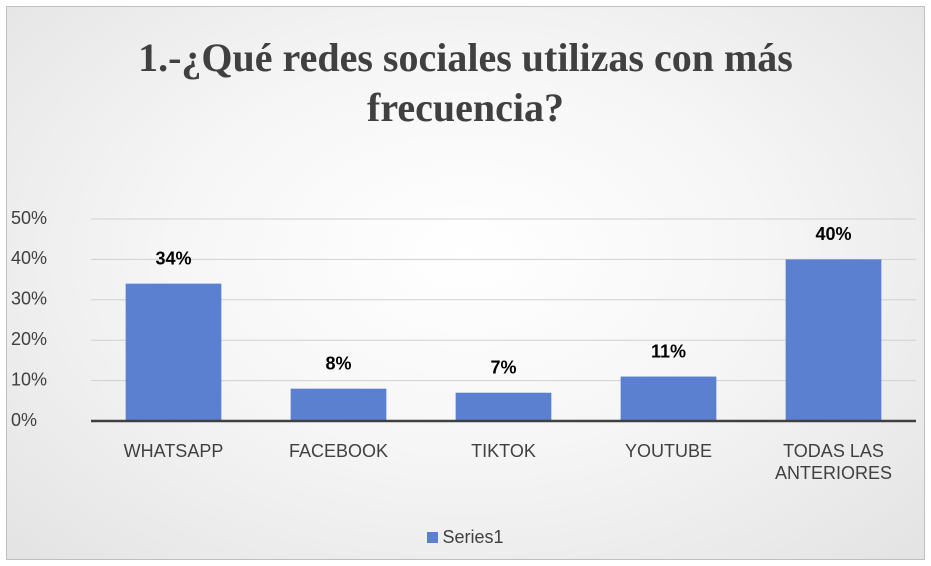 The height and width of the screenshot is (566, 931). I want to click on x-tick-label: FACEBOOK, so click(338, 451).